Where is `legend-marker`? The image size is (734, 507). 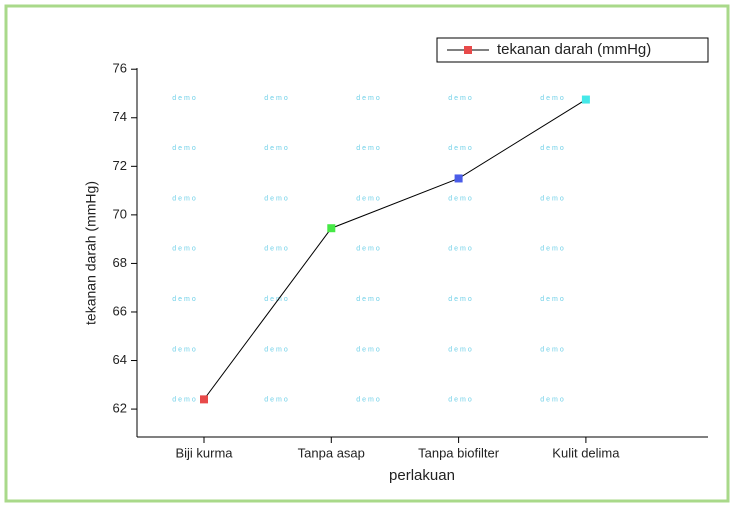
legend-marker is located at coordinates (468, 50).